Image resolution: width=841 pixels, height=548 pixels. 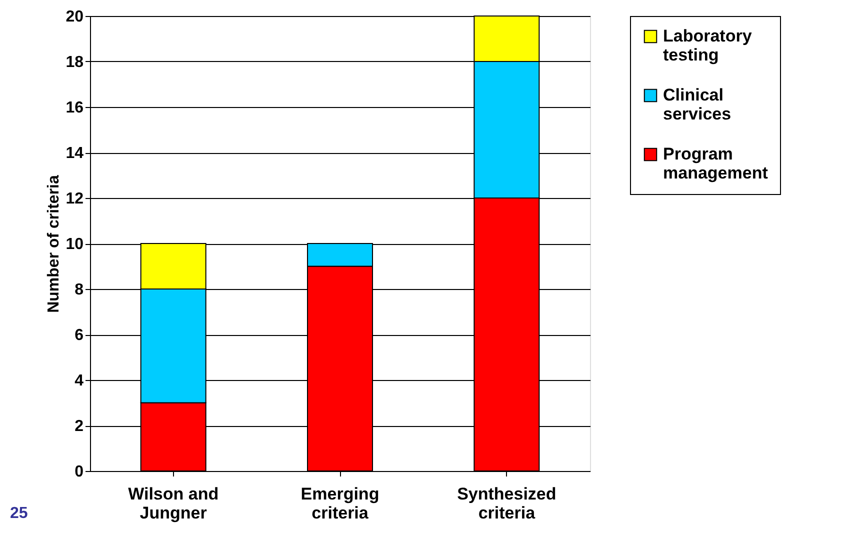 What do you see at coordinates (19, 513) in the screenshot?
I see `text: 25` at bounding box center [19, 513].